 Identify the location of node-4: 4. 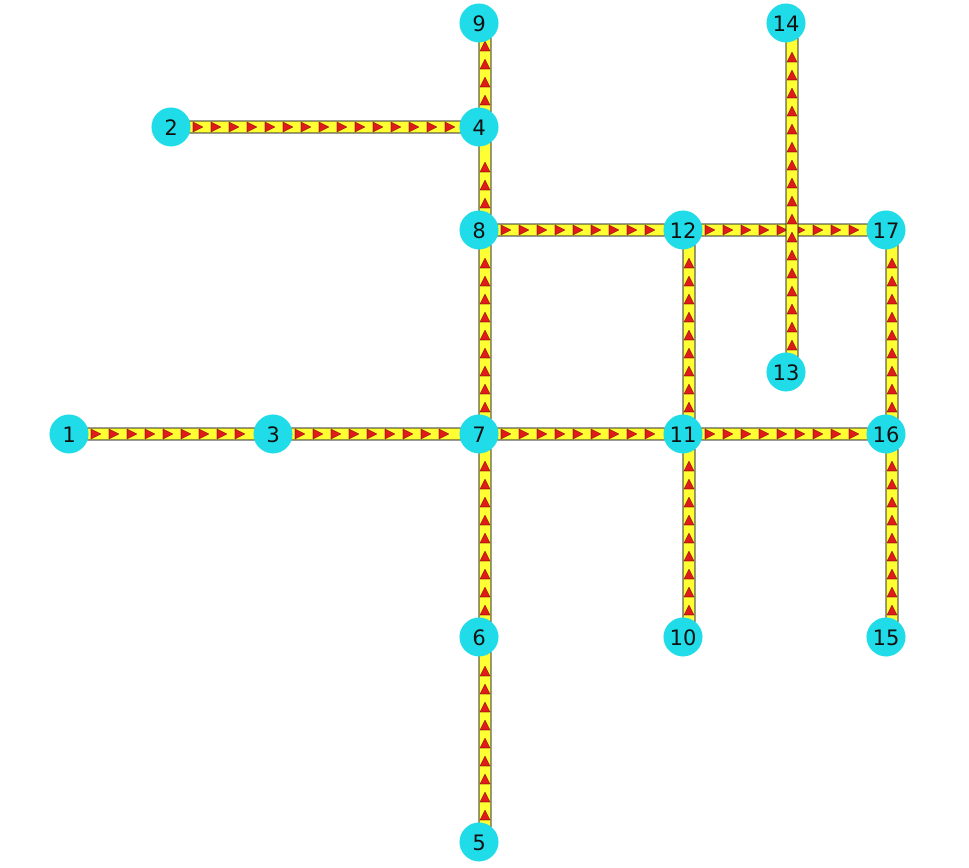
(479, 127).